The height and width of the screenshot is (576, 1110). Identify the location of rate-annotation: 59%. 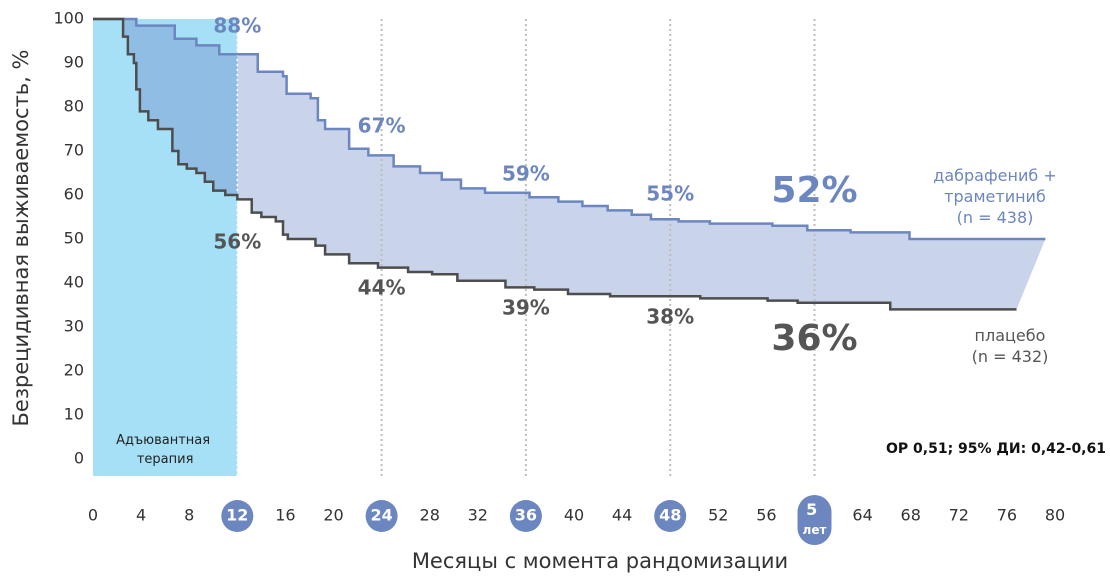
(526, 174).